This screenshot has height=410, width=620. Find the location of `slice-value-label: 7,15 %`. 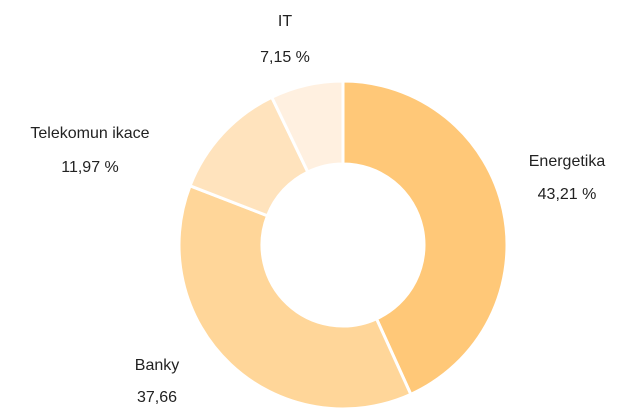

slice-value-label: 7,15 % is located at coordinates (285, 57).